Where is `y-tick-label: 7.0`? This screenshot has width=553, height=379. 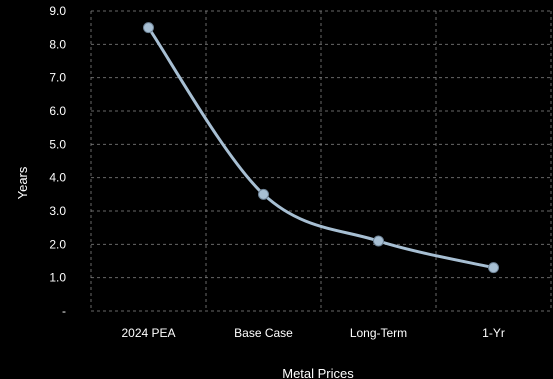 y-tick-label: 7.0 is located at coordinates (57, 78).